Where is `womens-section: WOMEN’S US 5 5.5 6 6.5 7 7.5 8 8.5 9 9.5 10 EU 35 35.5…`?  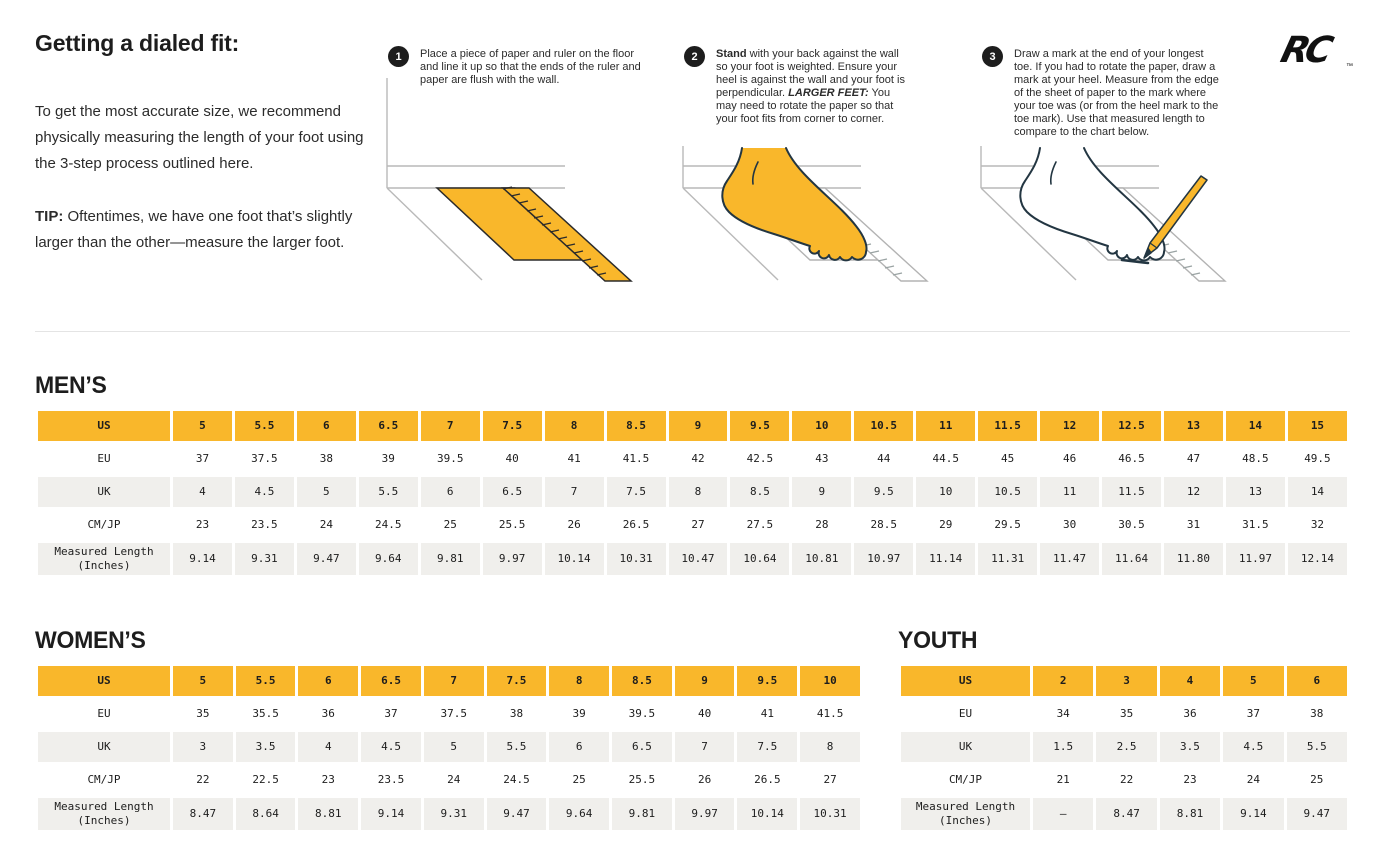
womens-section: WOMEN’S US 5 5.5 6 6.5 7 7.5 8 8.5 9 9.5 10 EU 35 35.5… is located at coordinates (449, 730).